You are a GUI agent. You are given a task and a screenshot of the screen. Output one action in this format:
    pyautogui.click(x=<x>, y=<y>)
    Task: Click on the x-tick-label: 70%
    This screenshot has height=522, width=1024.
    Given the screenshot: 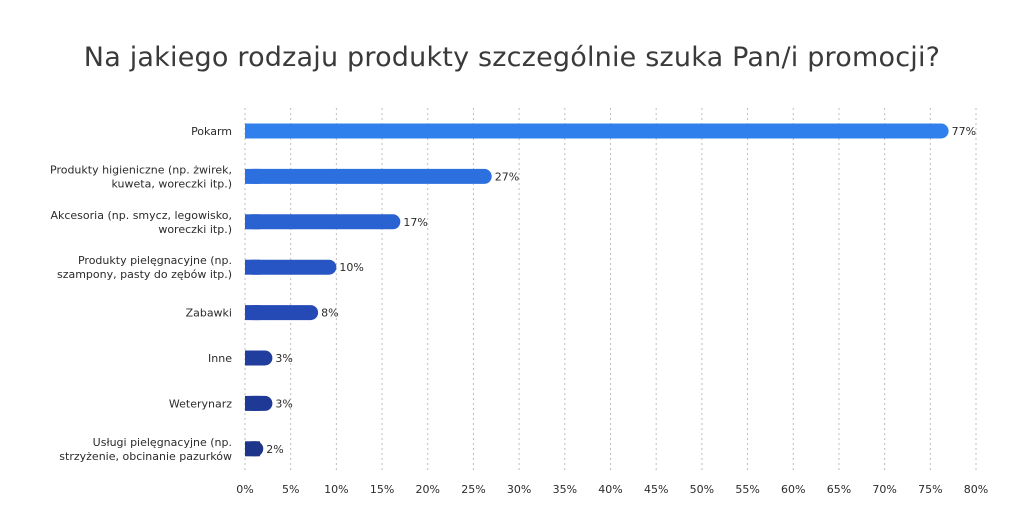 What is the action you would take?
    pyautogui.click(x=884, y=489)
    